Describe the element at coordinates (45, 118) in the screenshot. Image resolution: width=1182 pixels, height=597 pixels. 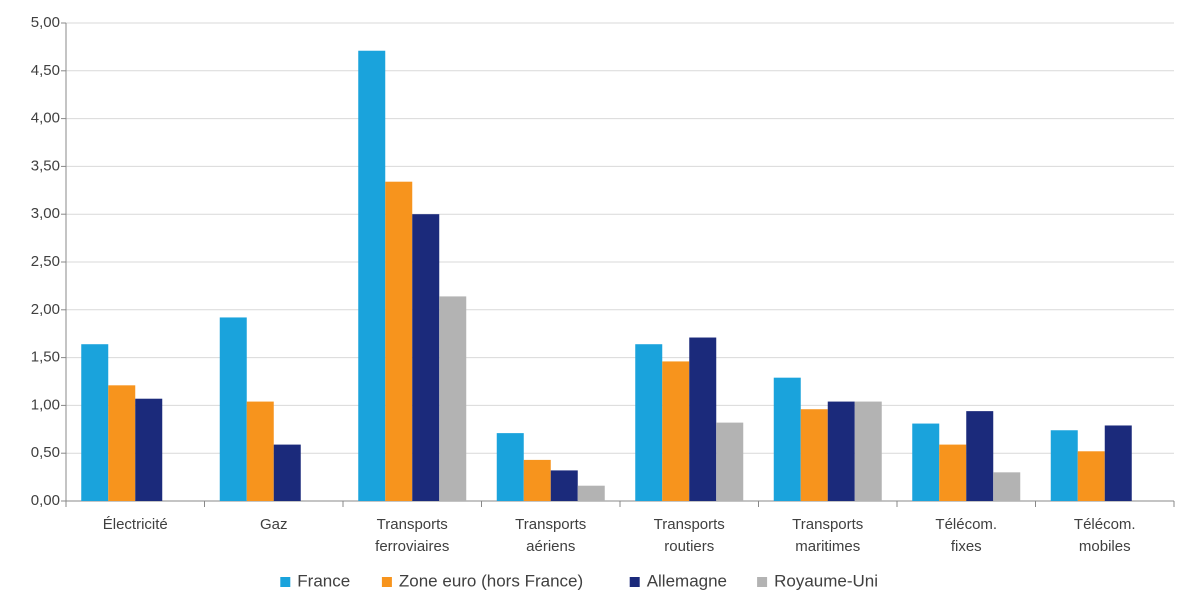
I see `y-tick-label: 4,00` at that location.